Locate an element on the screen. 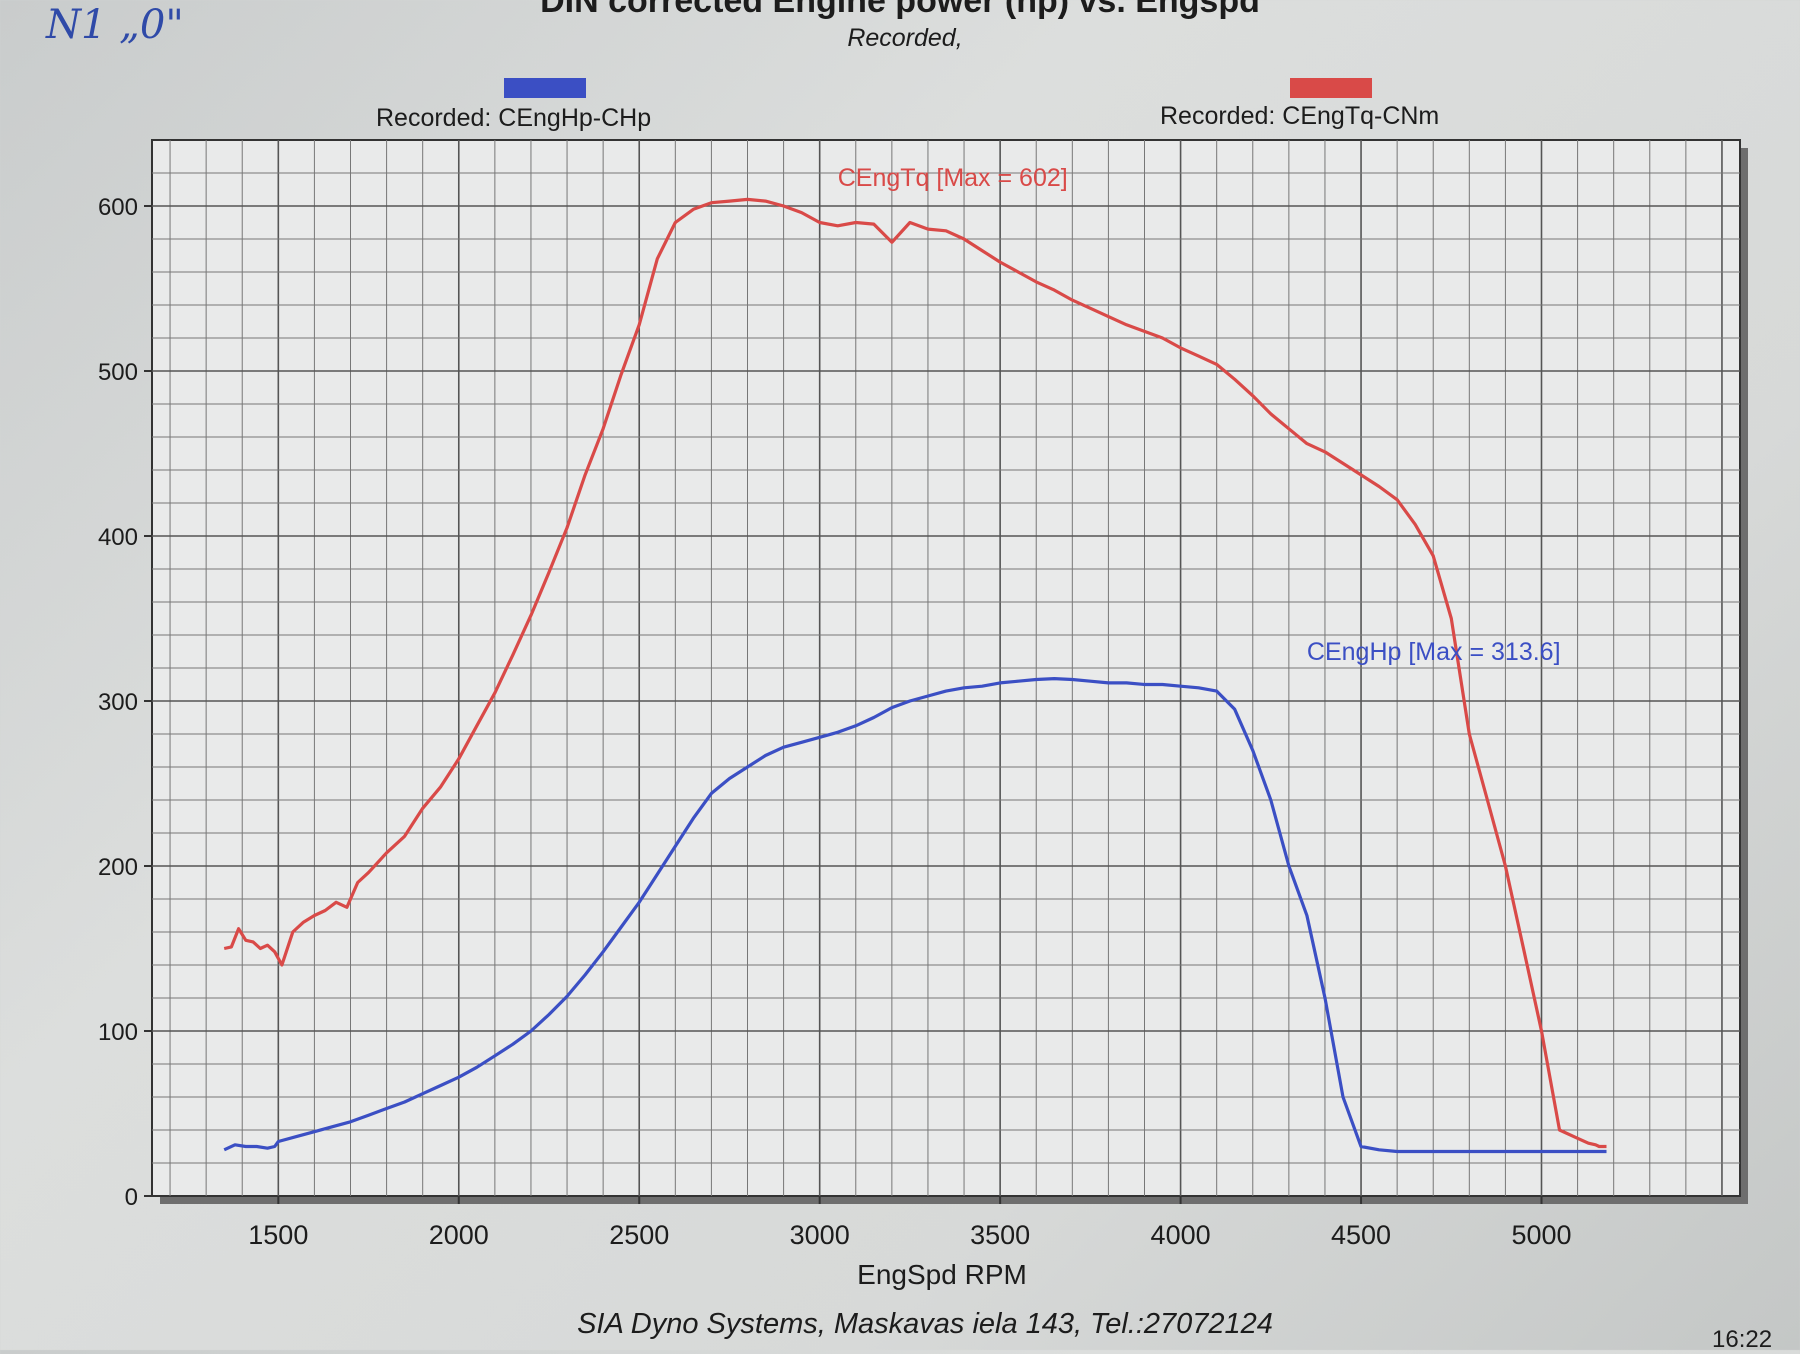 The width and height of the screenshot is (1800, 1354). y-tick-label: 300 is located at coordinates (118, 702).